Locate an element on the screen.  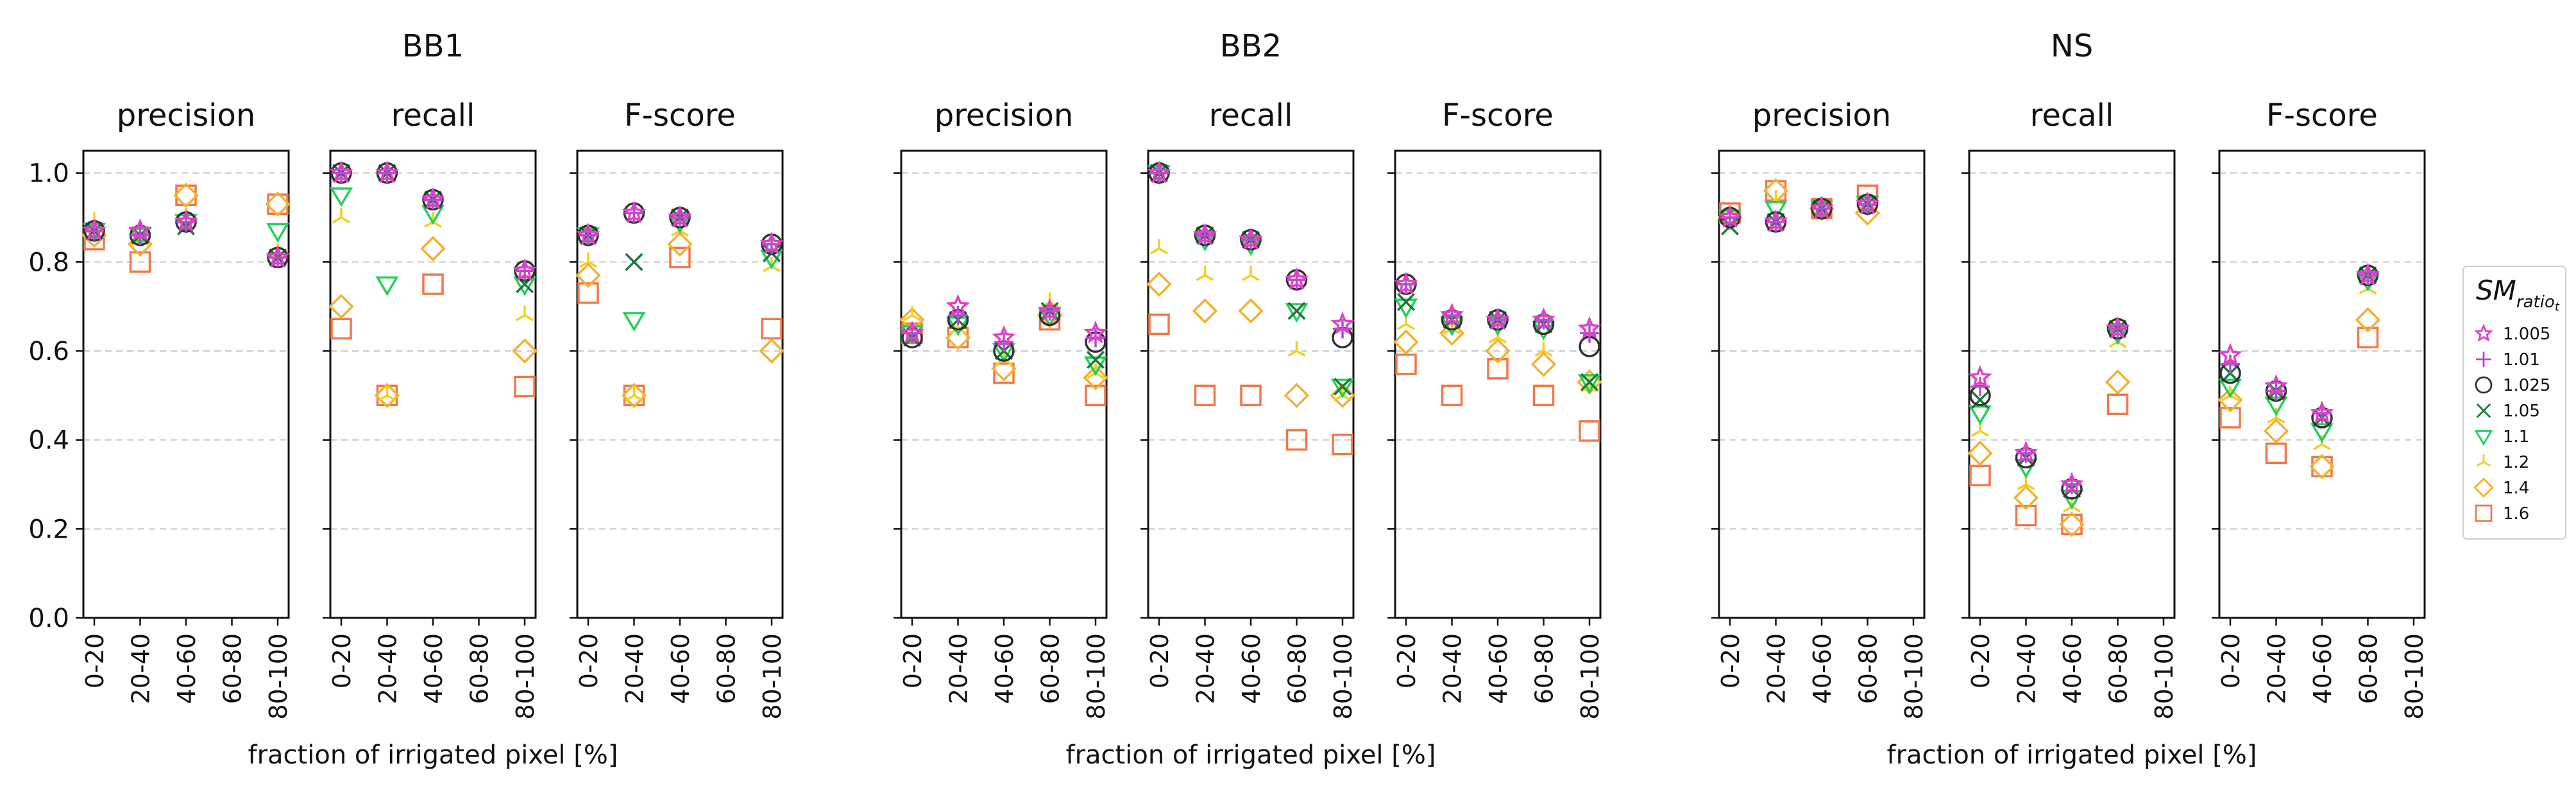
legend: SMratiot 1.005 1.01 1.025 1.05 1.1 1.2 1.4 1.6 is located at coordinates (2514, 403).